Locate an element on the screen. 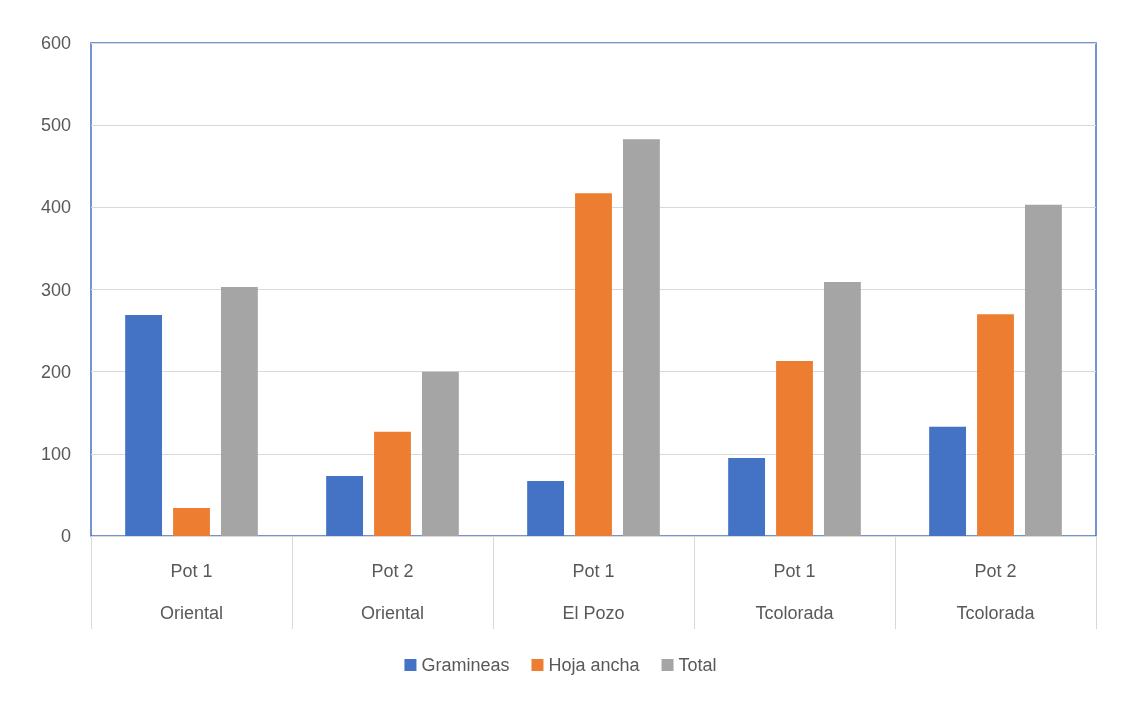 This screenshot has width=1121, height=709. y-tick-label: 0 is located at coordinates (65, 536).